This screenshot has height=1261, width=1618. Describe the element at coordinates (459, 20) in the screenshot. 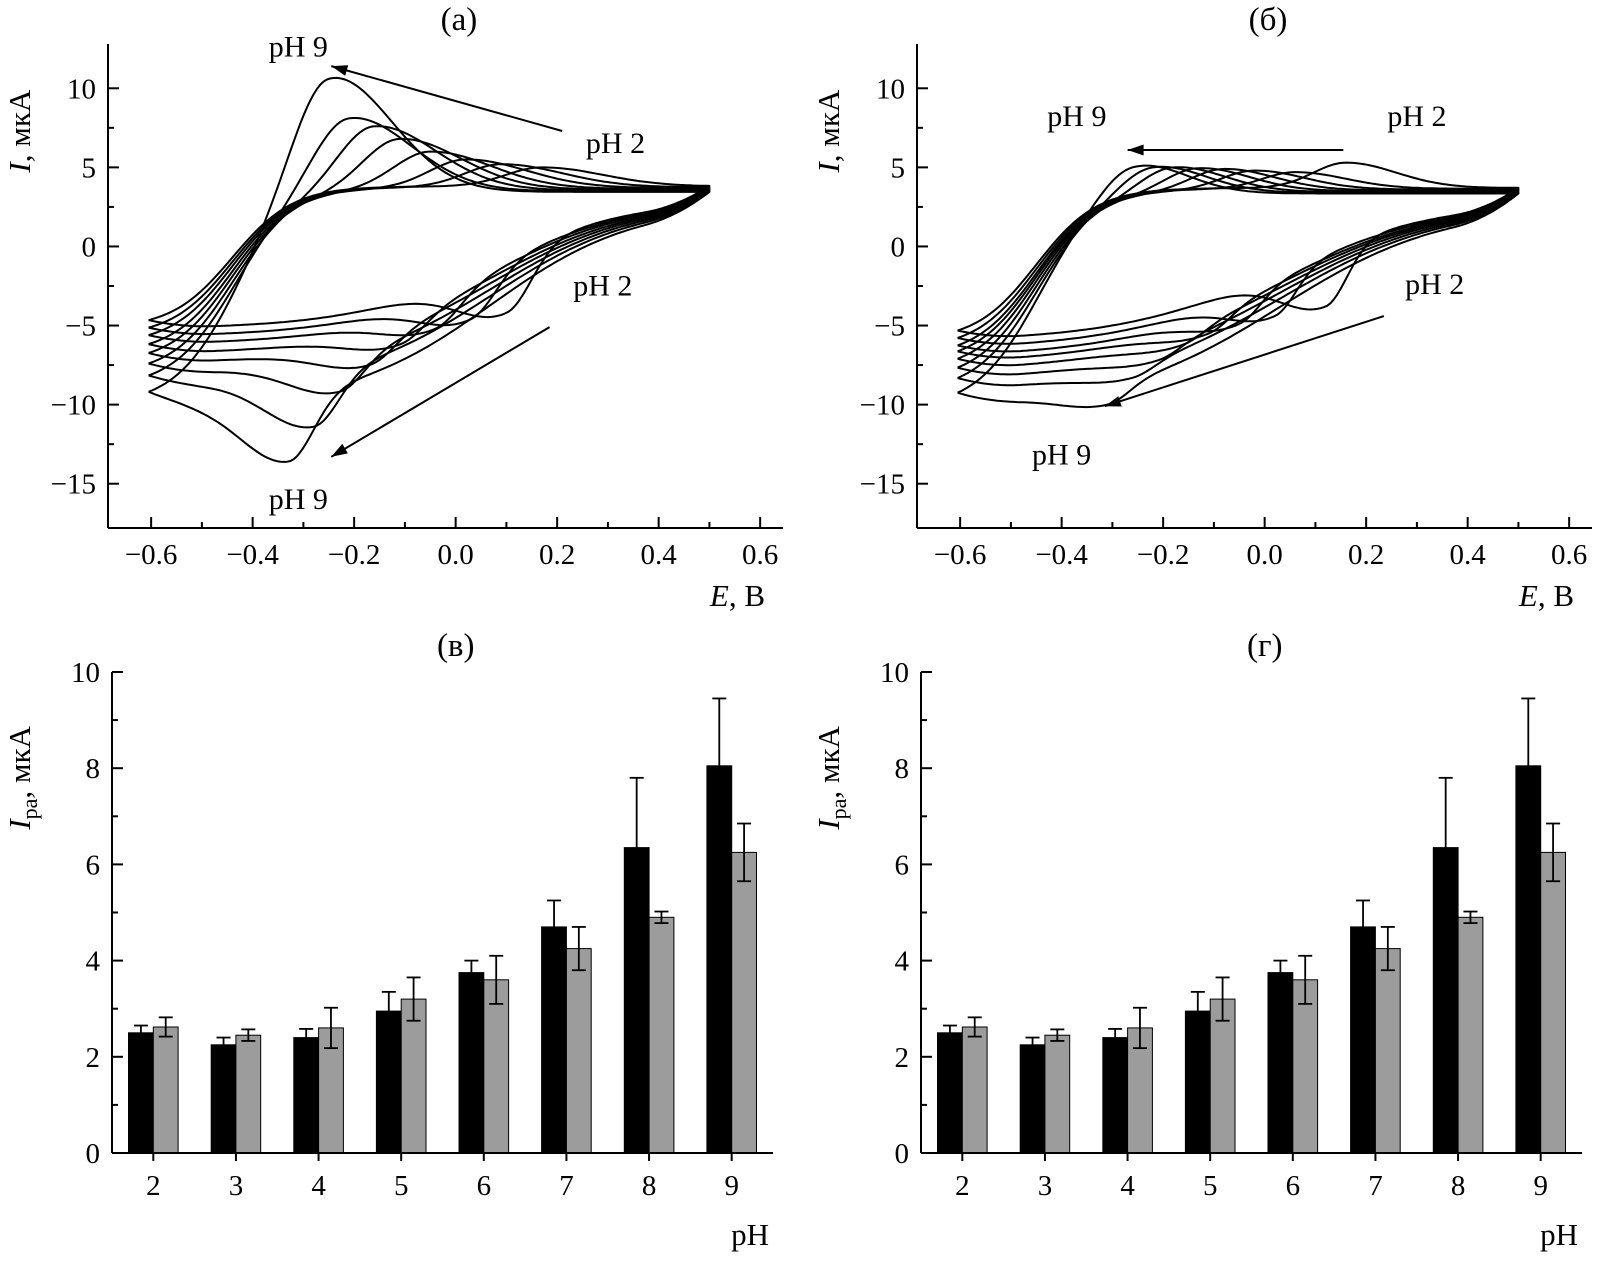

I see `svg-text: (а)` at that location.